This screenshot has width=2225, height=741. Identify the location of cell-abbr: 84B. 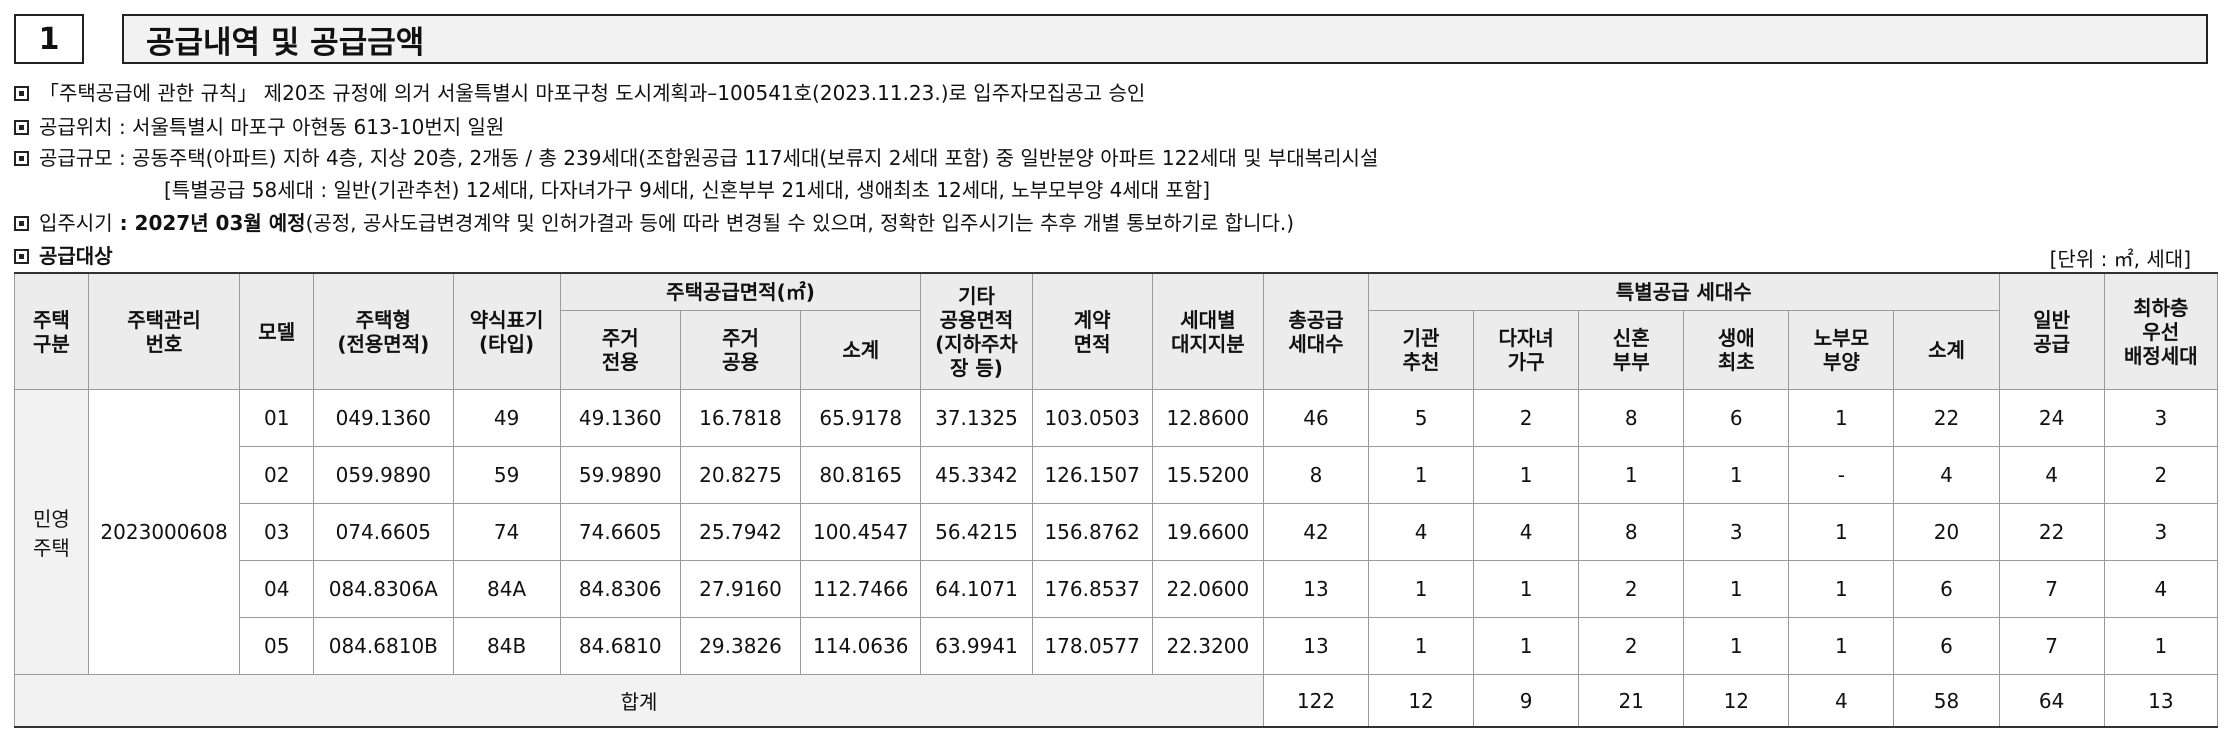
(506, 646).